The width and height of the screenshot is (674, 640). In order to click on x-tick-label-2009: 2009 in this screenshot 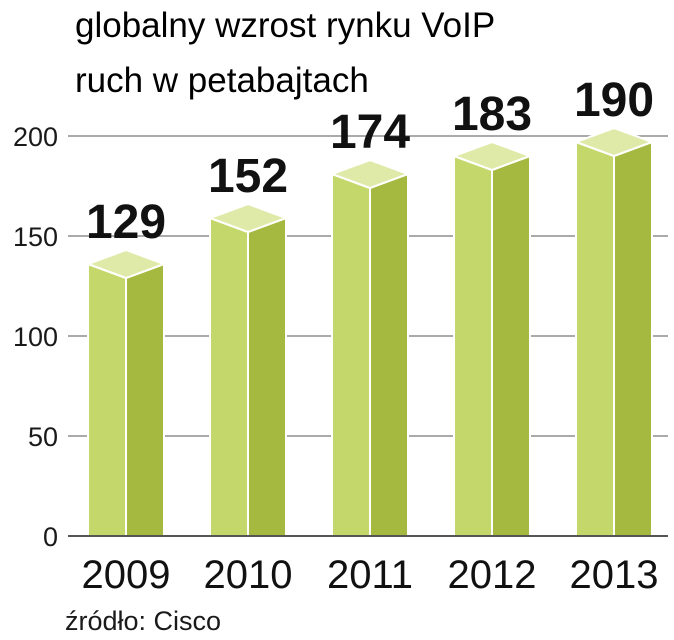, I will do `click(126, 575)`.